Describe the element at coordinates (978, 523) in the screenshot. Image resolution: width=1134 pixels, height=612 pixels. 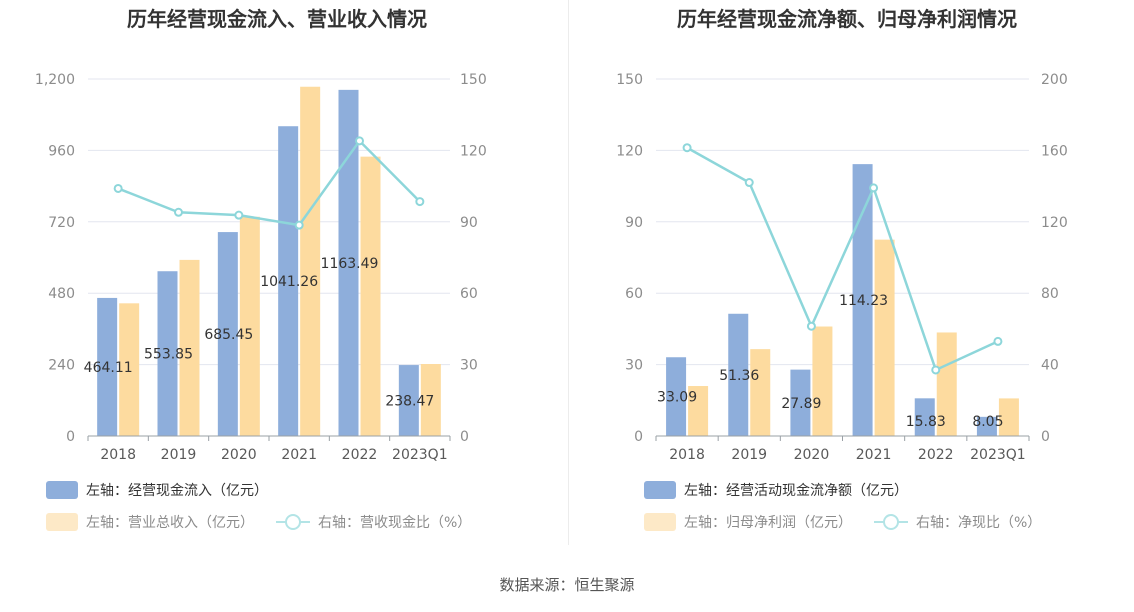
I see `legend-label-line: 右轴：净现比（%）` at that location.